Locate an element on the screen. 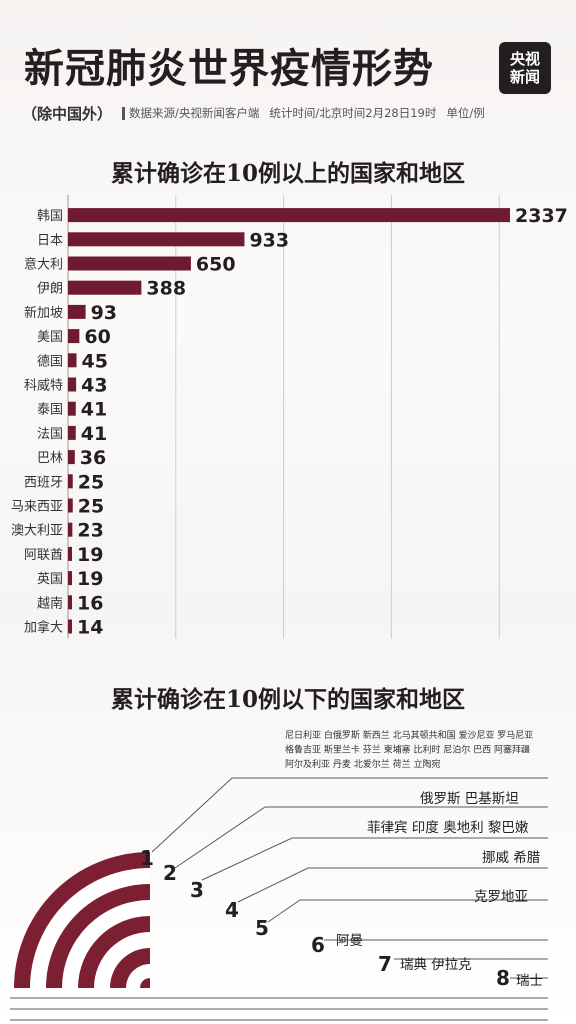 The height and width of the screenshot is (1024, 576). country-list: 菲律宾 印度 奥地利 黎巴嫩 is located at coordinates (448, 827).